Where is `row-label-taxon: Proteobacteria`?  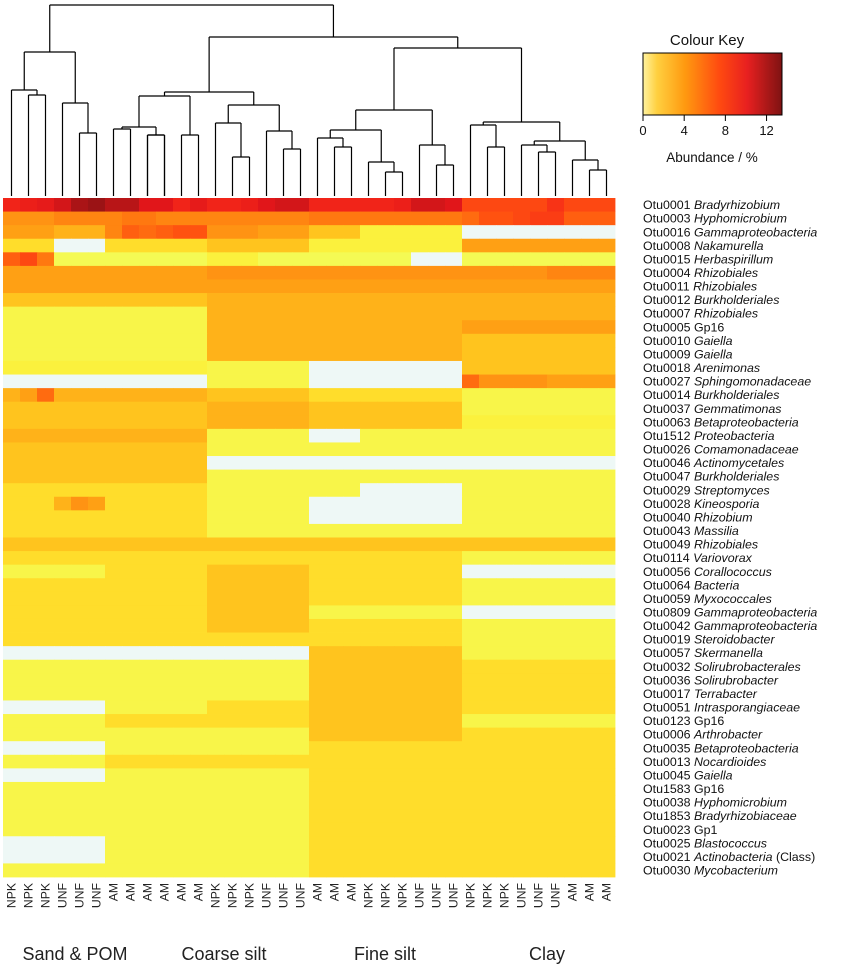
row-label-taxon: Proteobacteria is located at coordinates (734, 436).